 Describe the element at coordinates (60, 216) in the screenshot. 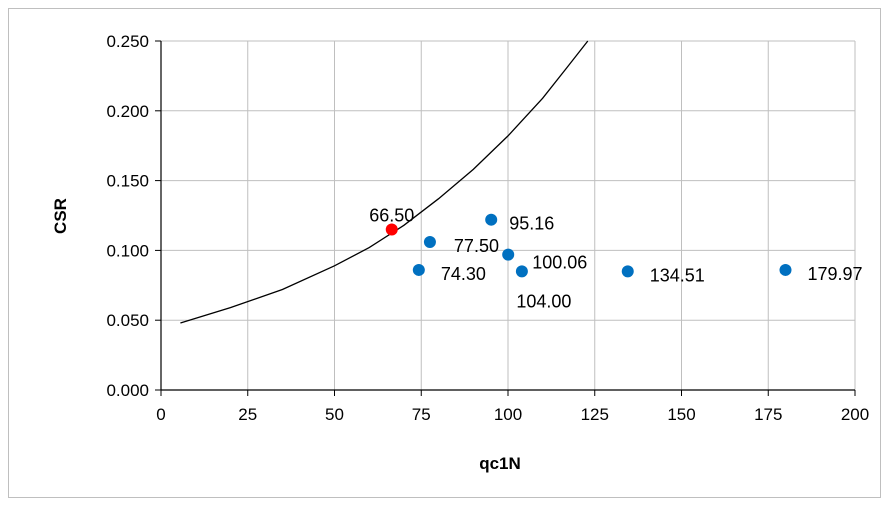

I see `y-axis-title: CSR` at that location.